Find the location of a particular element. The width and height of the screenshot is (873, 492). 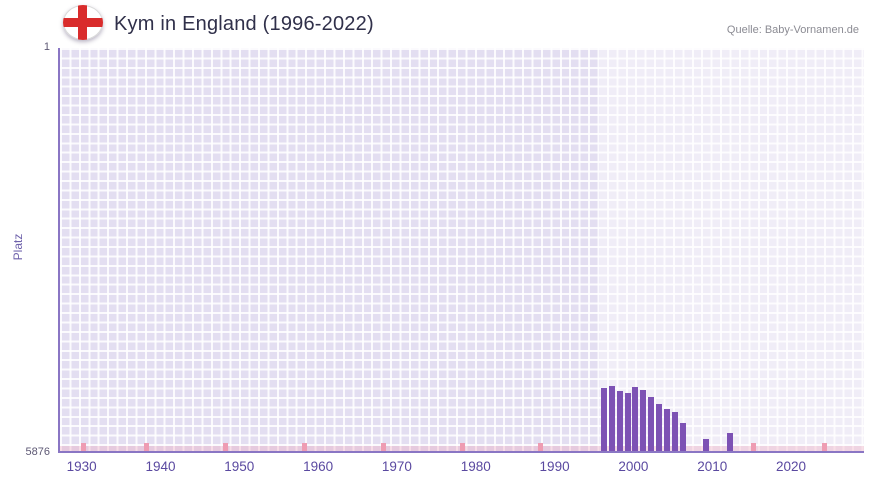

x-tick-label: 1970 is located at coordinates (396, 466).